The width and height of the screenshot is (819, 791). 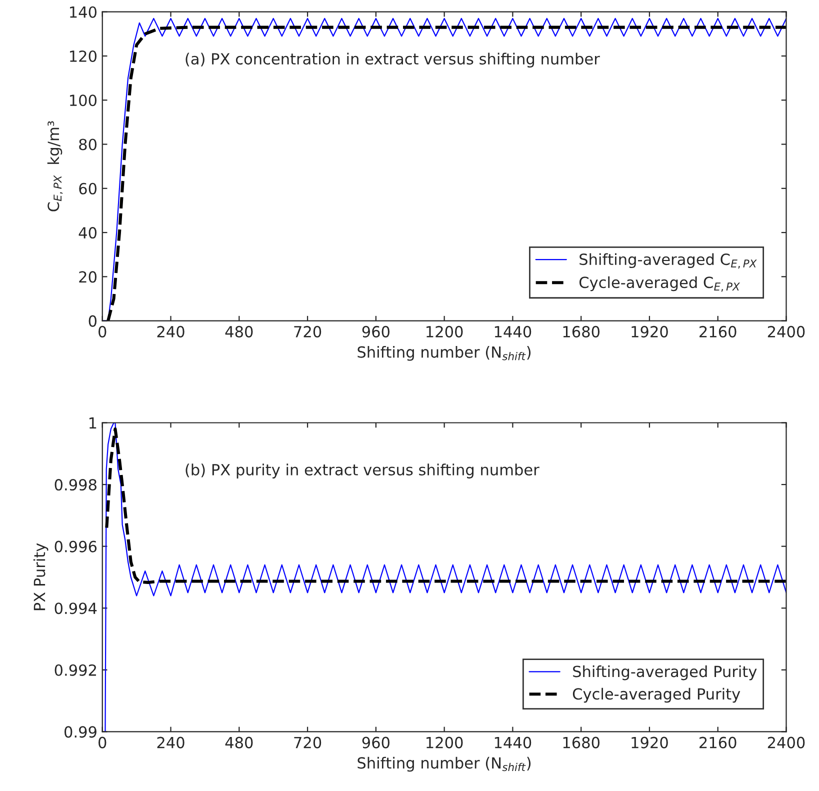 I want to click on y-tick-label: 120, so click(x=83, y=56).